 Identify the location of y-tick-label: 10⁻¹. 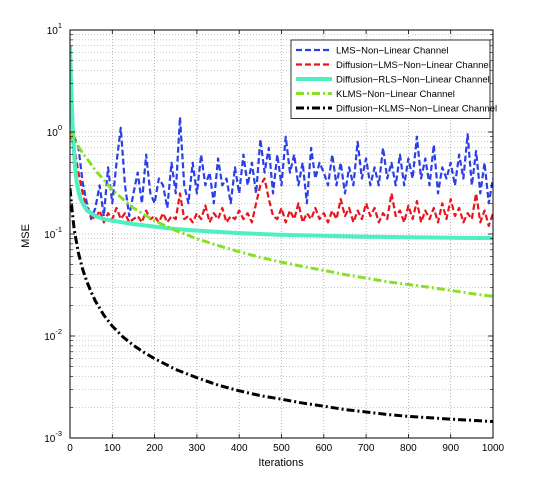
(53, 233).